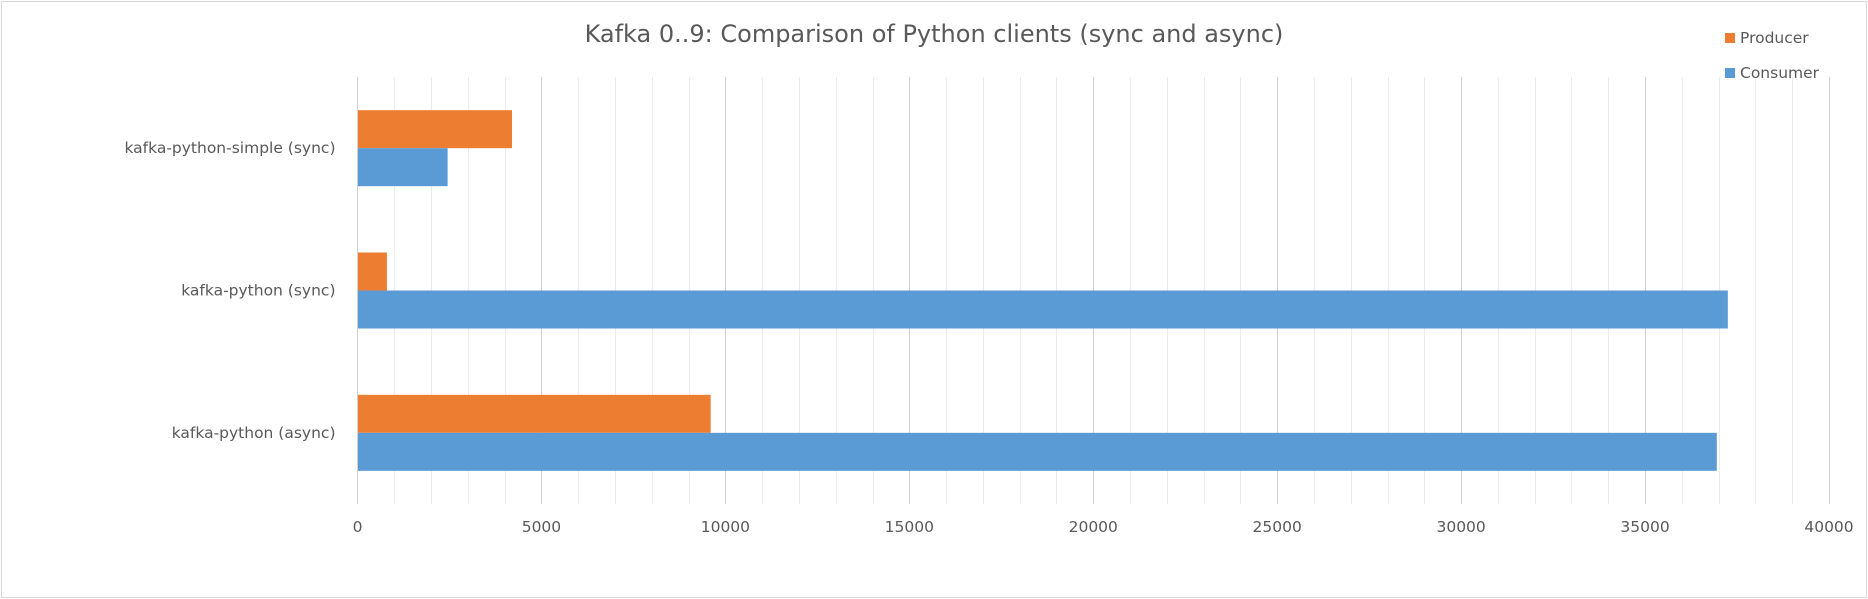 The width and height of the screenshot is (1868, 599). I want to click on x-tick-label: 35000, so click(1644, 527).